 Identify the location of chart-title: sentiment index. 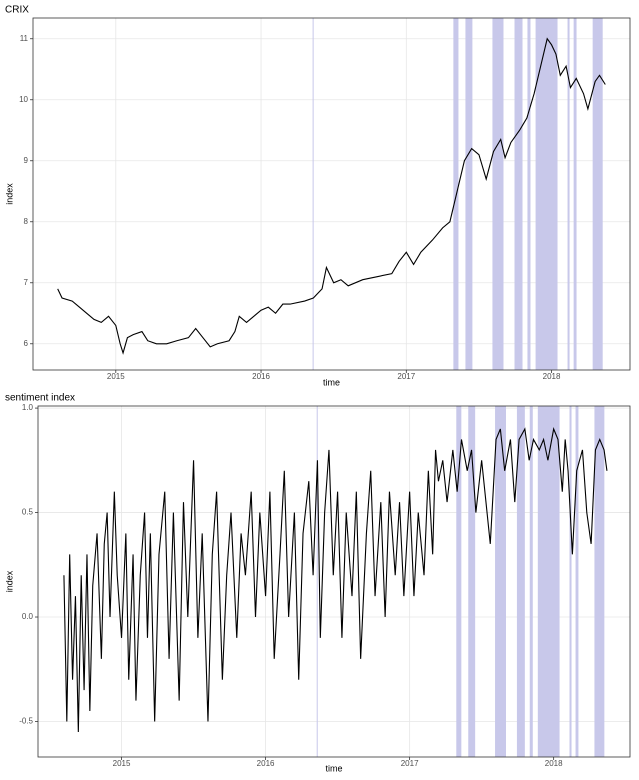
(40, 398).